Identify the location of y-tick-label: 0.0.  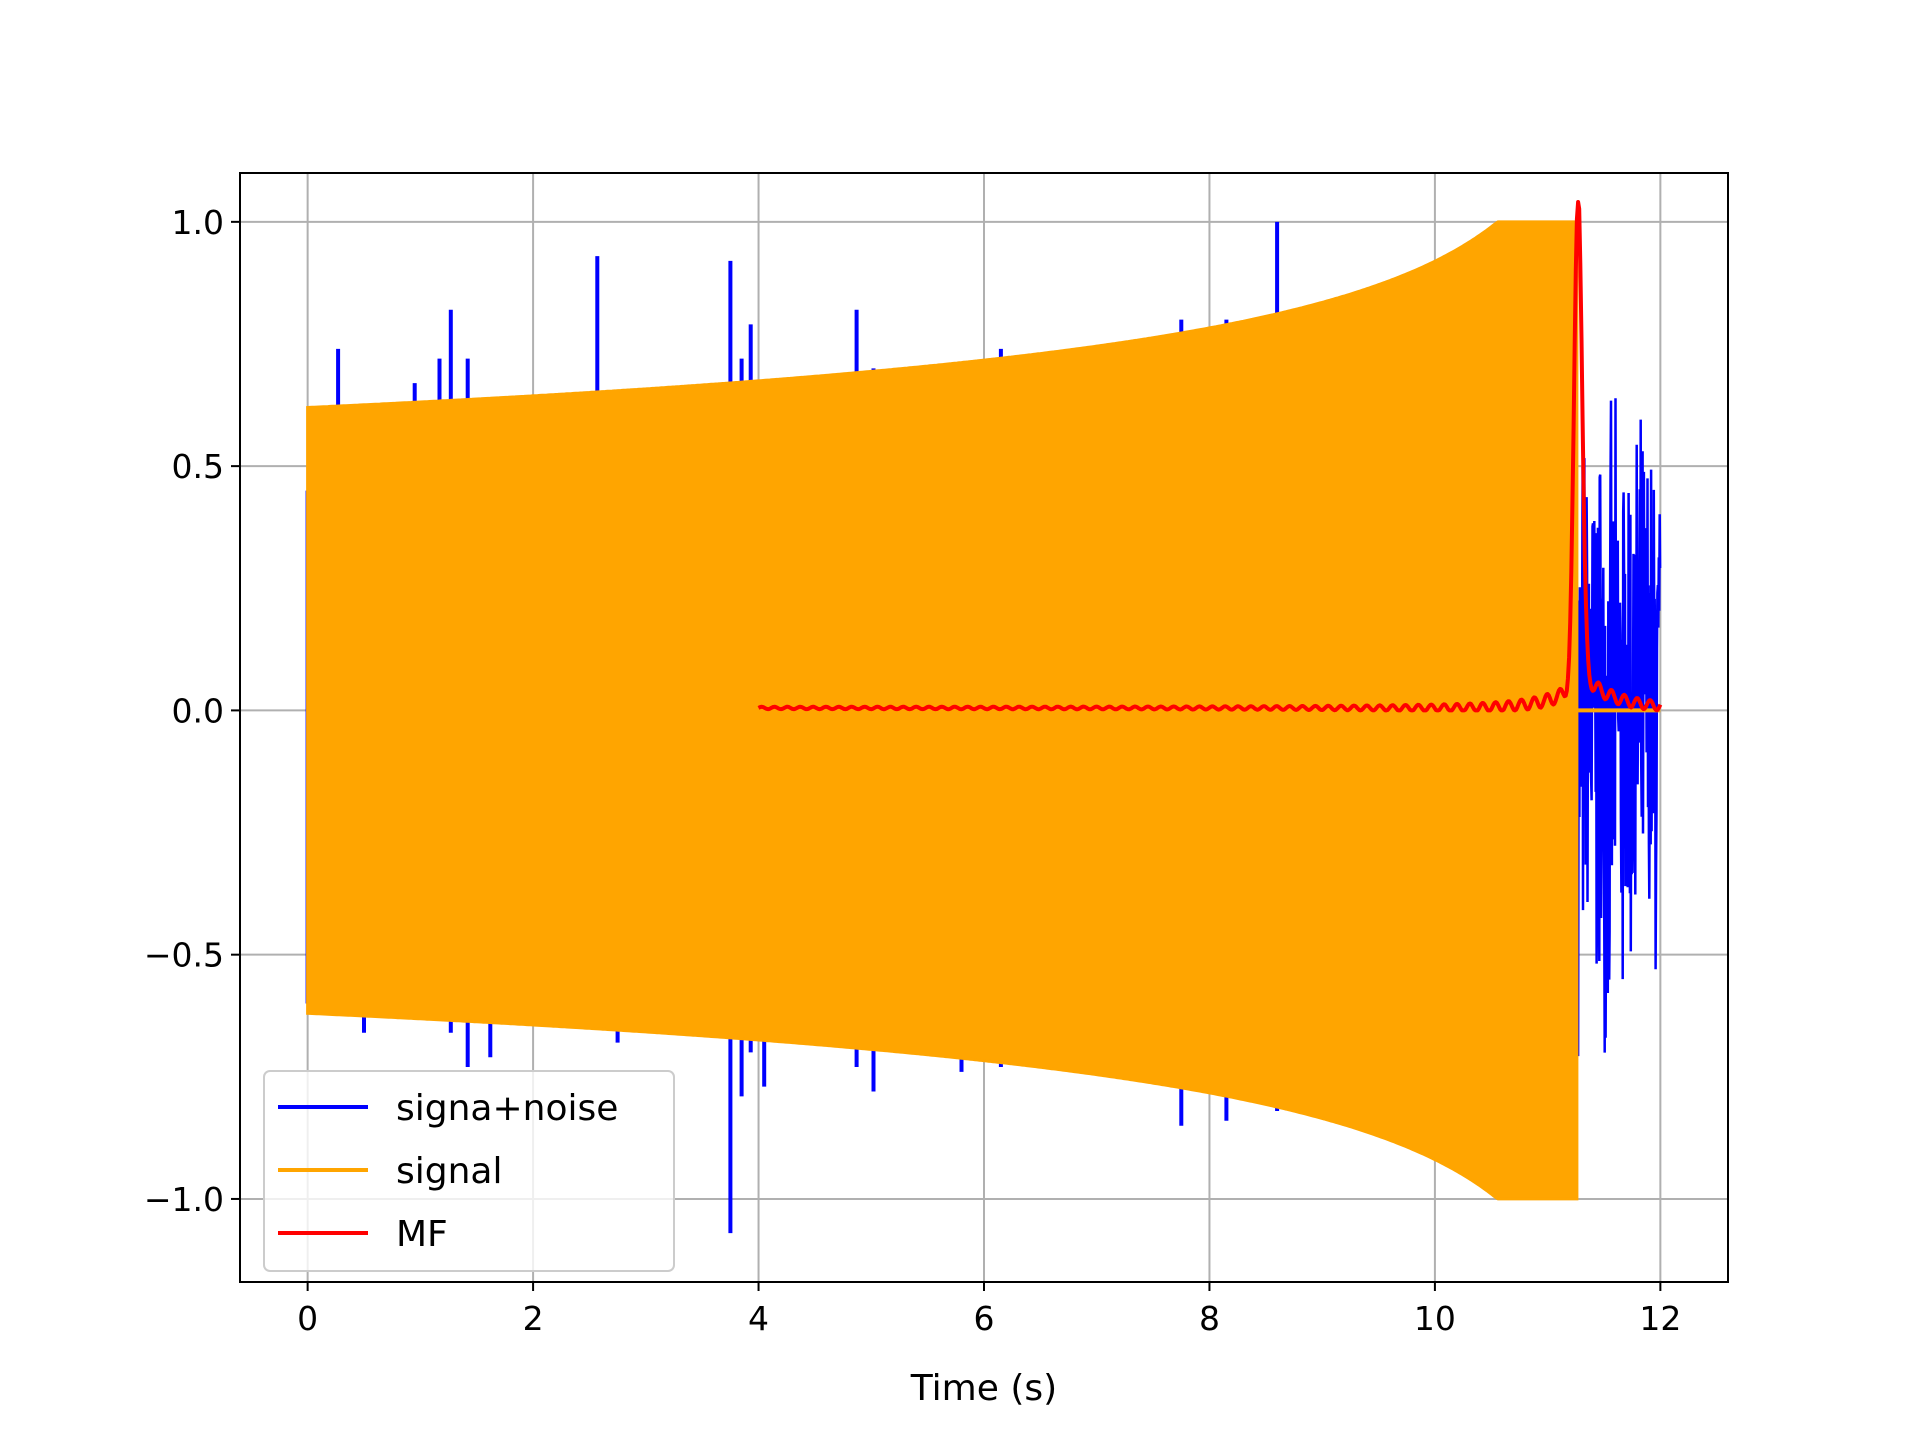
(198, 710).